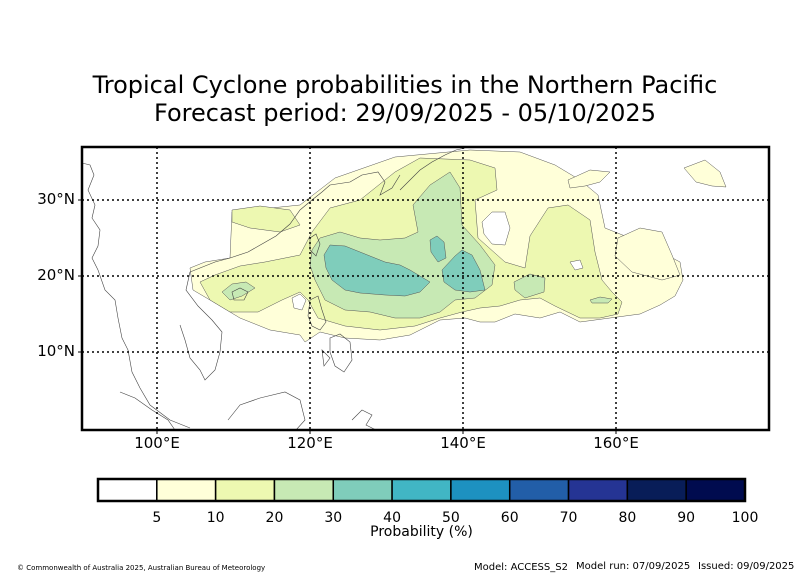  What do you see at coordinates (333, 518) in the screenshot?
I see `colorbar-tick-30: 30` at bounding box center [333, 518].